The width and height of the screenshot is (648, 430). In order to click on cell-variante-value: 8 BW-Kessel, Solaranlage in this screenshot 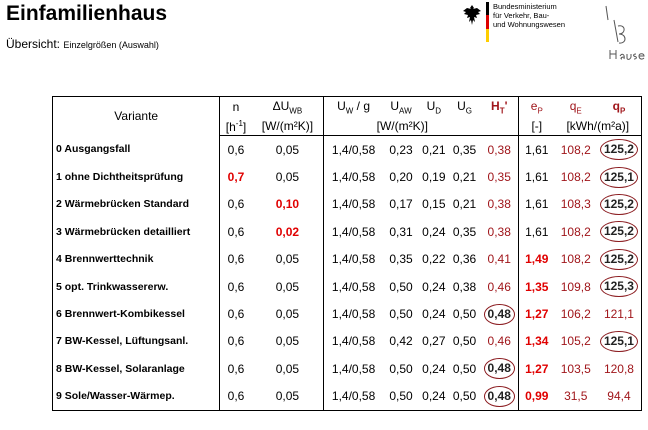, I will do `click(120, 368)`.